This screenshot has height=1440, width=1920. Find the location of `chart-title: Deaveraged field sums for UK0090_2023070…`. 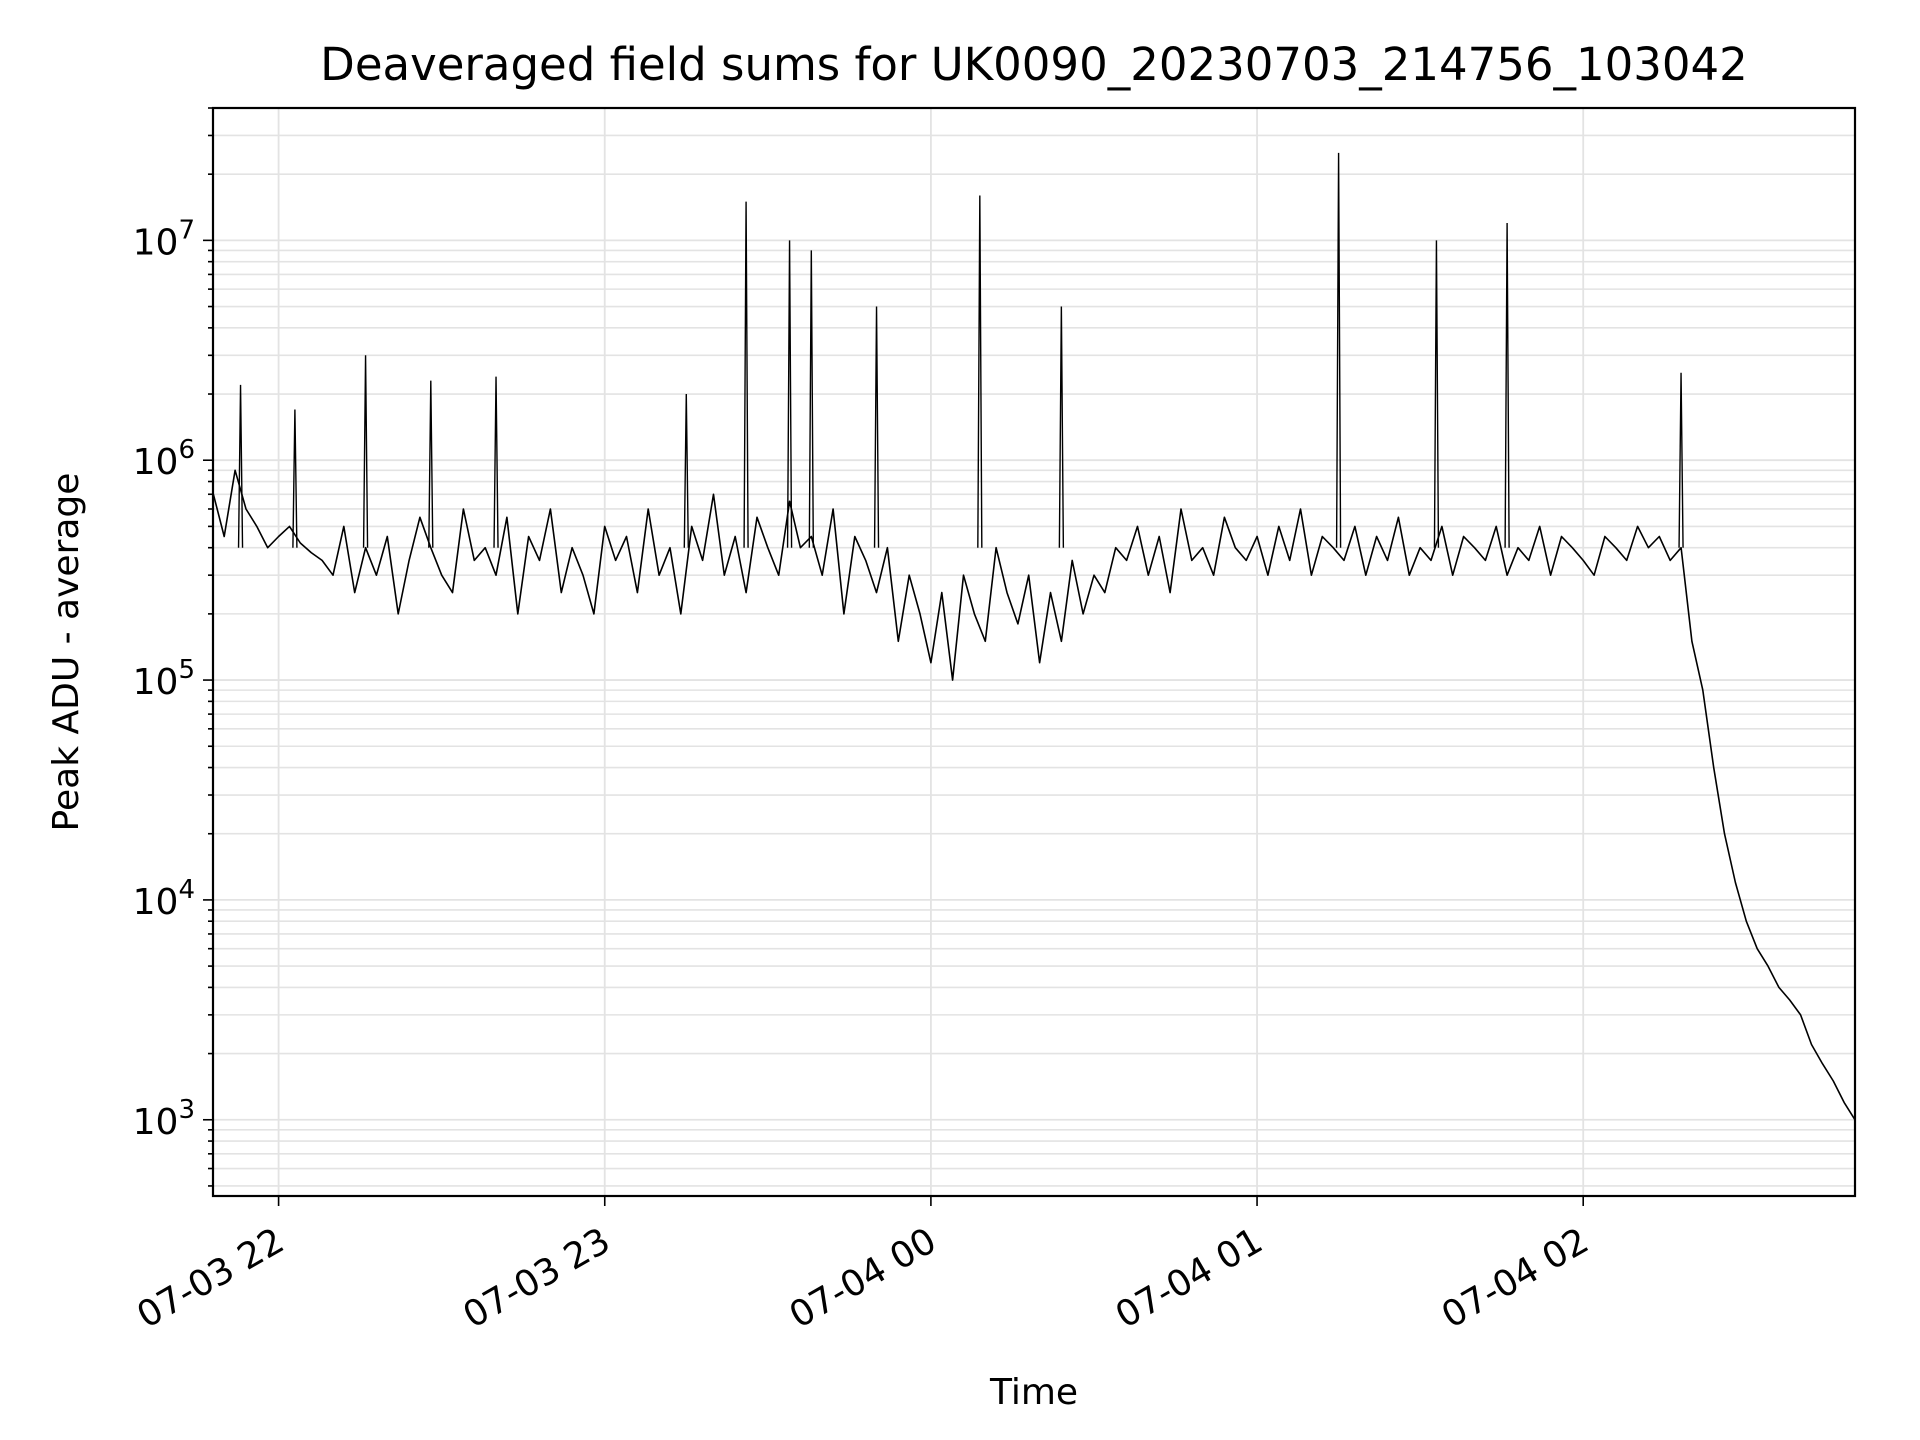

chart-title: Deaveraged field sums for UK0090_2023070… is located at coordinates (1034, 64).